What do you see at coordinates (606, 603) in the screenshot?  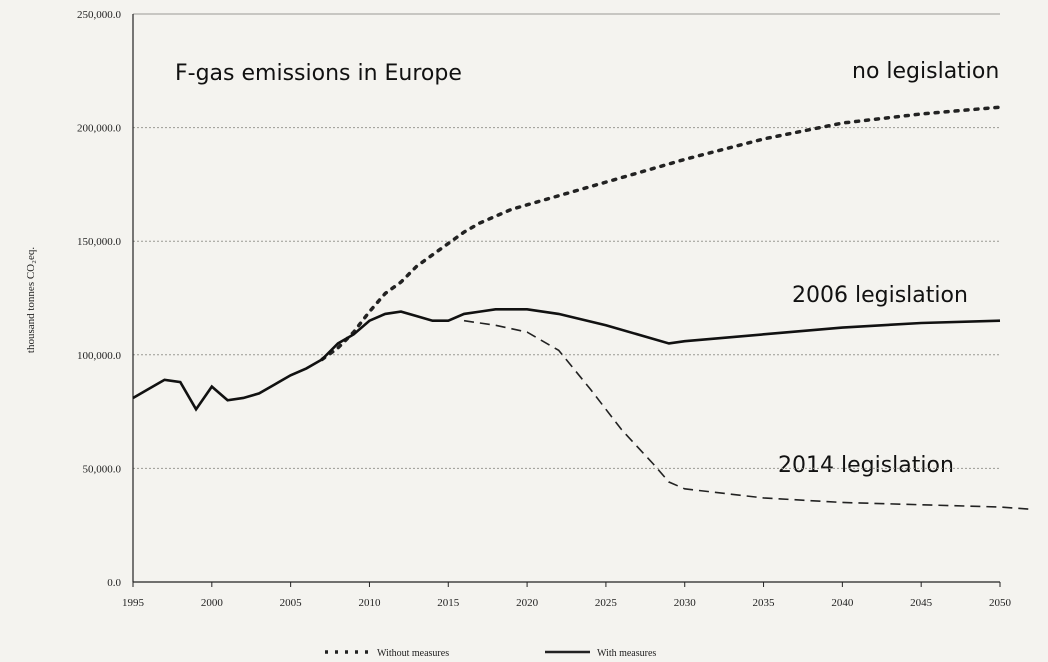 I see `x-tick-label: 2025` at bounding box center [606, 603].